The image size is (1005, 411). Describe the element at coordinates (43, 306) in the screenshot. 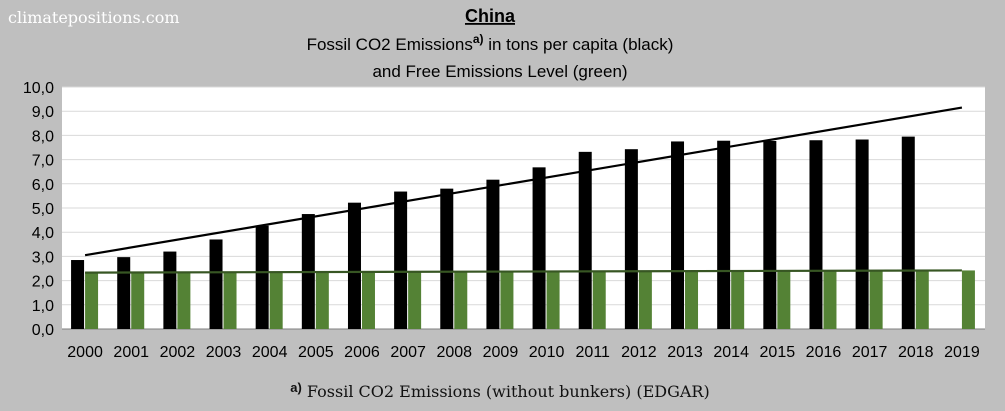

I see `y-tick-label: 1,0` at that location.